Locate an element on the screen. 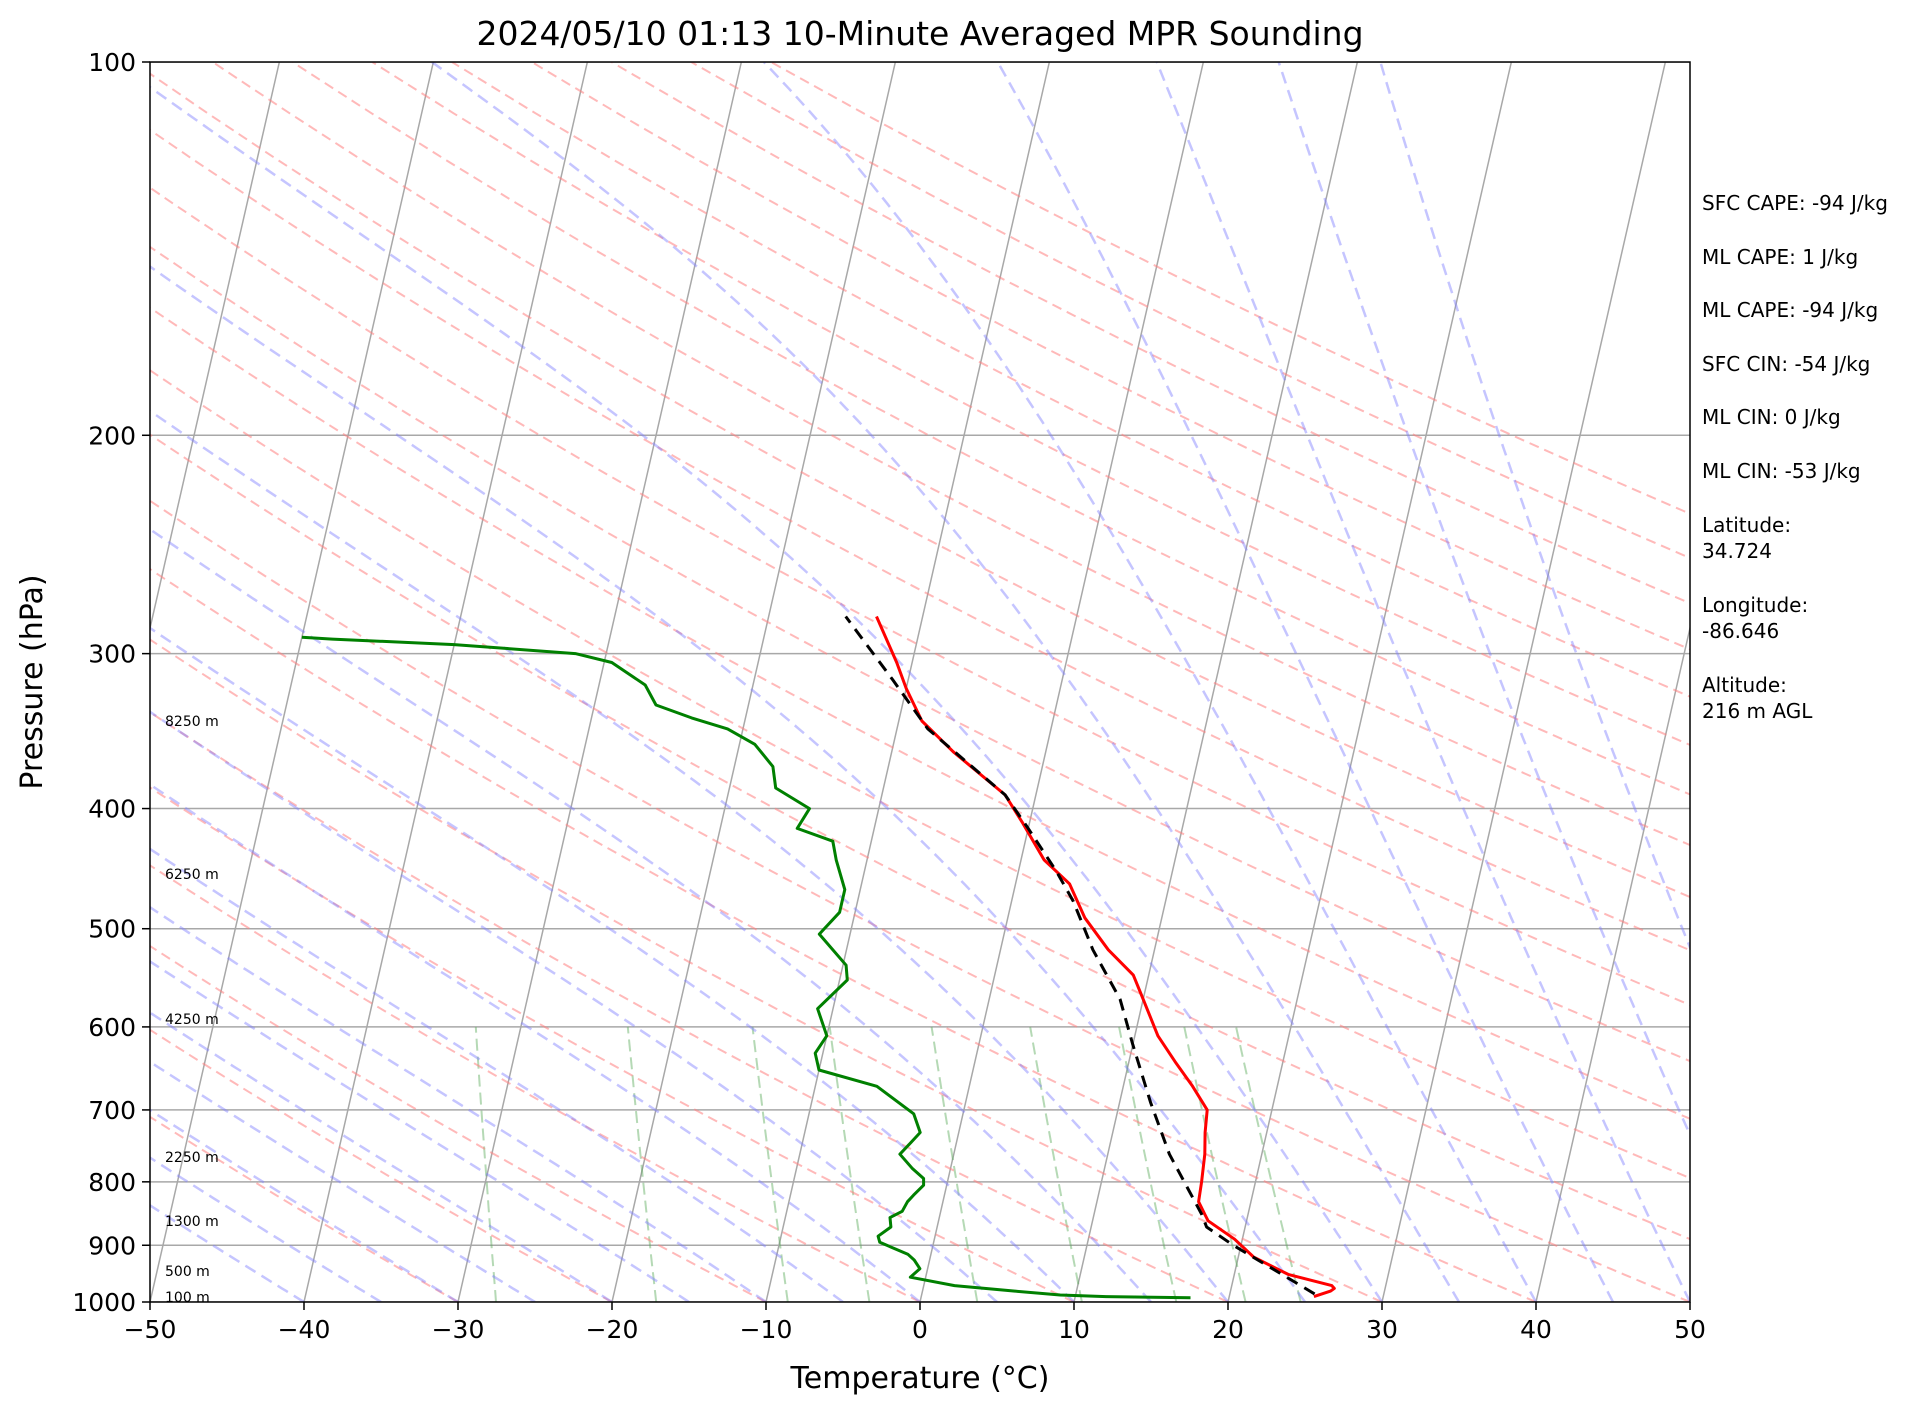 Image resolution: width=1915 pixels, height=1406 pixels. y-tick-label: 600 is located at coordinates (112, 1027).